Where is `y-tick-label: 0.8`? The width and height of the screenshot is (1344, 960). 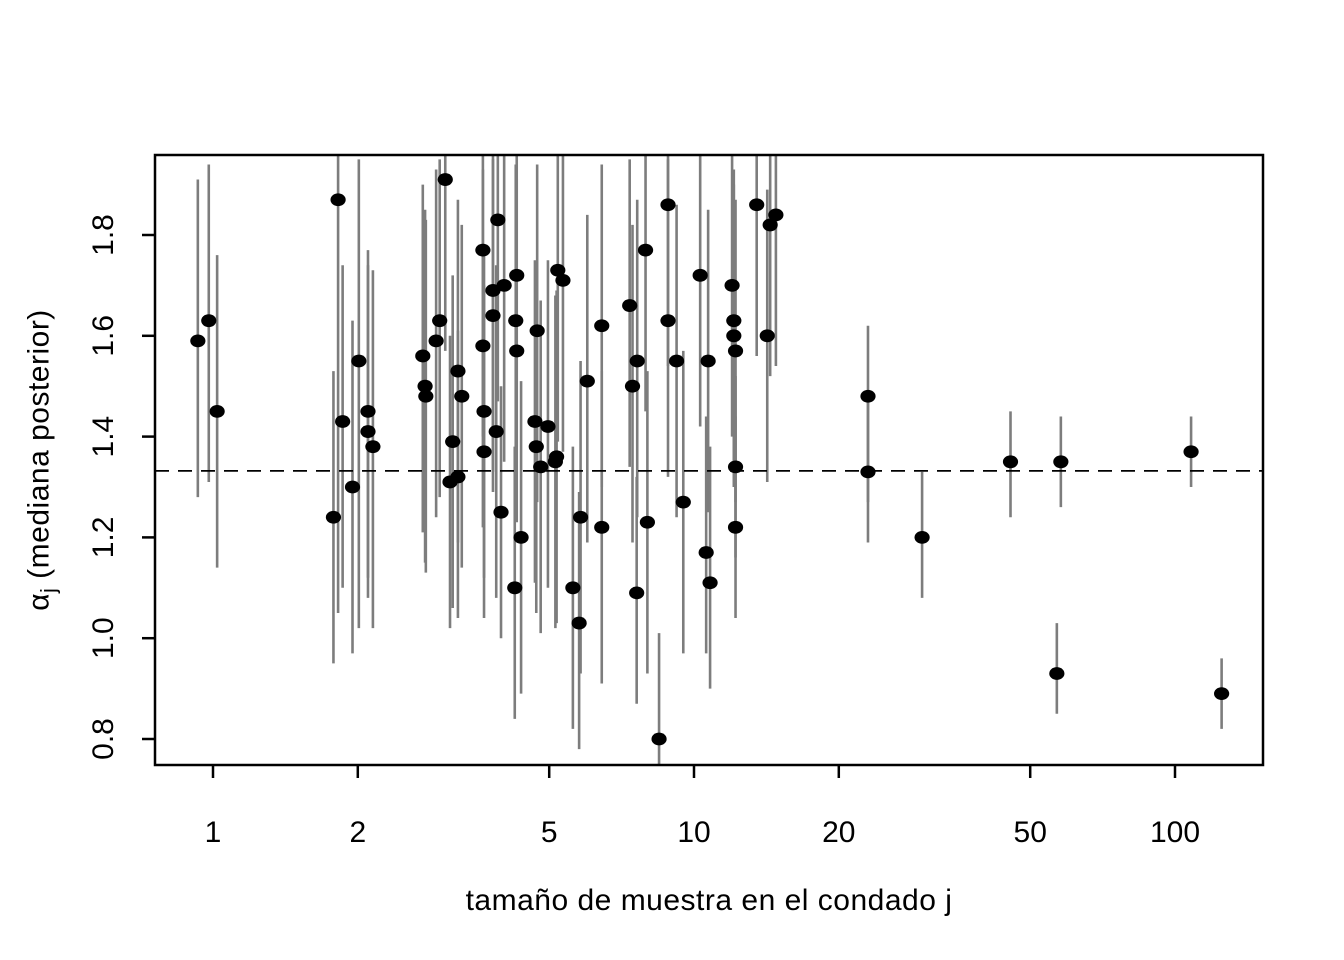 y-tick-label: 0.8 is located at coordinates (103, 739).